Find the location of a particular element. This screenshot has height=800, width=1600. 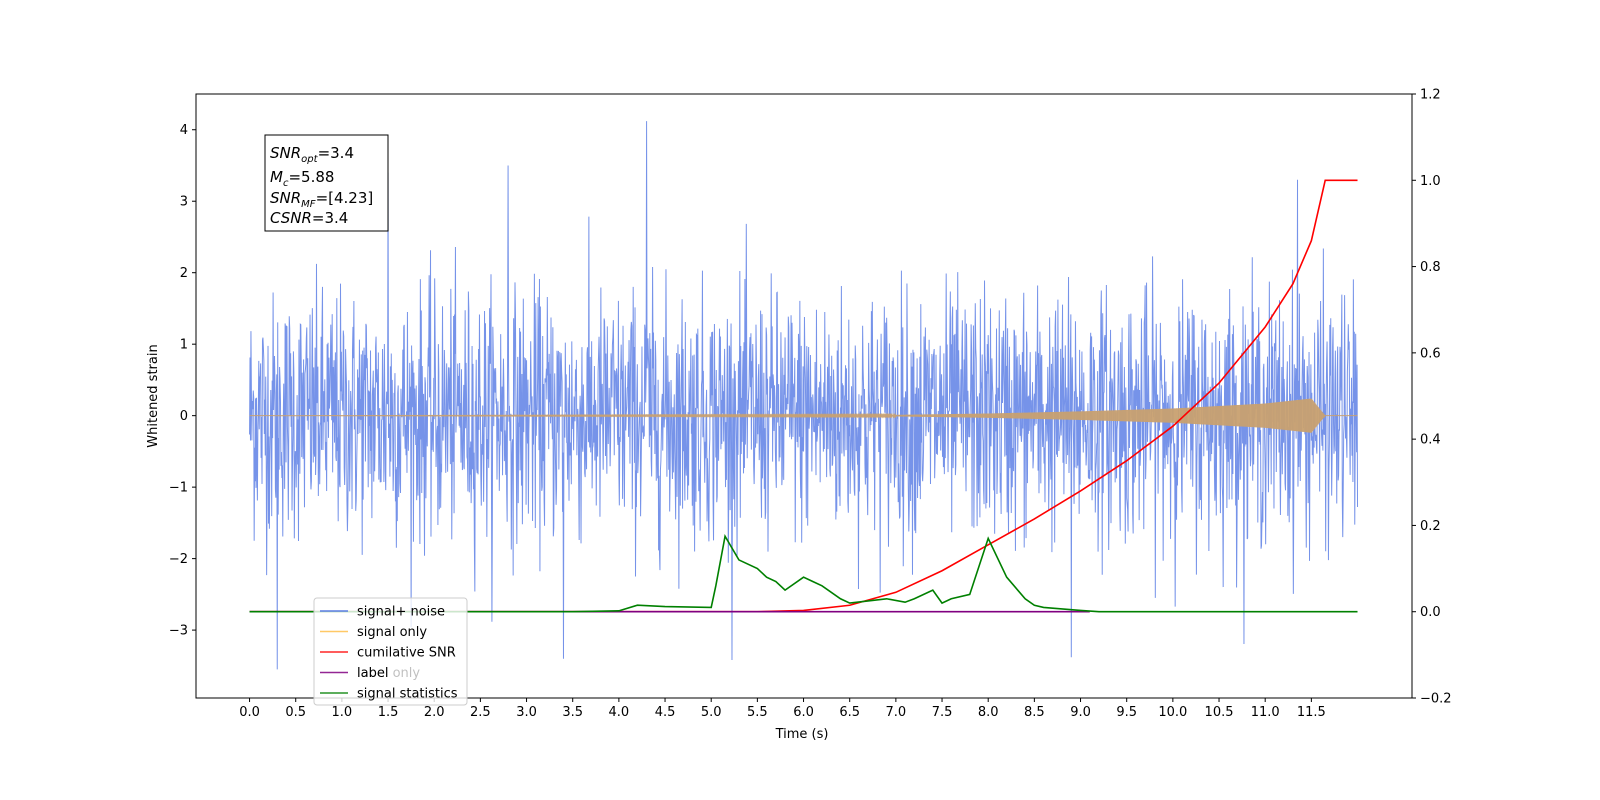

y2-tick-label: 0.6 is located at coordinates (1430, 353).